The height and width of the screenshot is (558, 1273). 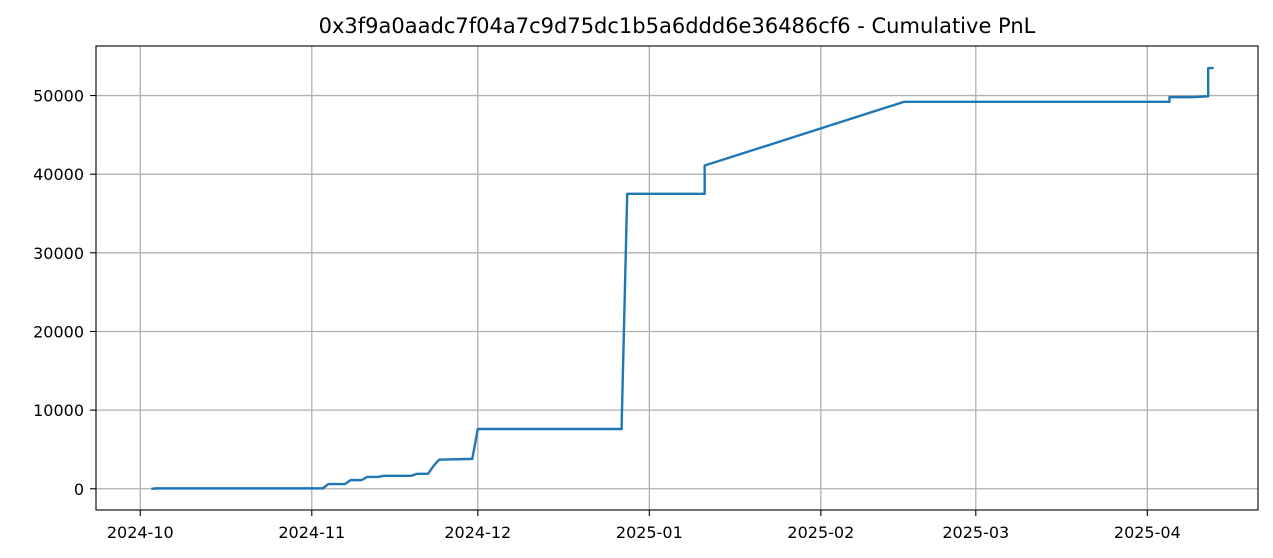 What do you see at coordinates (975, 532) in the screenshot?
I see `x-tick-label: 2025-03` at bounding box center [975, 532].